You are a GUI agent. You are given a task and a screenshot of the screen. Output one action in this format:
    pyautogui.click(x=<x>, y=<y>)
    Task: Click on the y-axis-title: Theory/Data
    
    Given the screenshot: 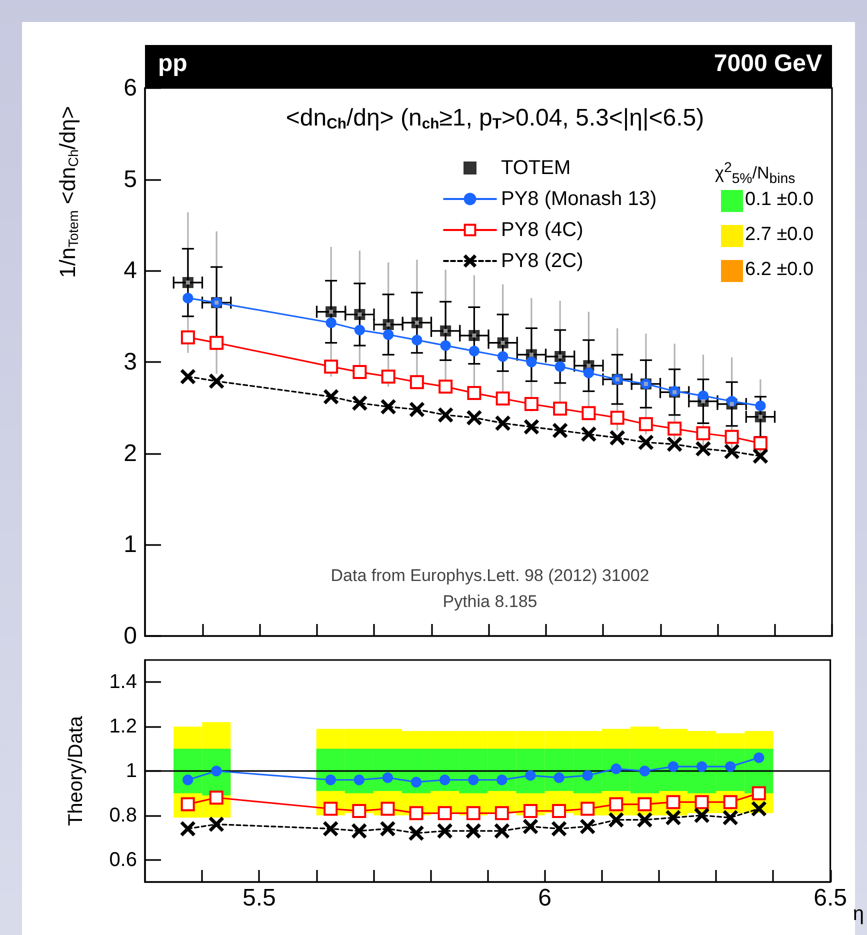 What is the action you would take?
    pyautogui.click(x=76, y=770)
    